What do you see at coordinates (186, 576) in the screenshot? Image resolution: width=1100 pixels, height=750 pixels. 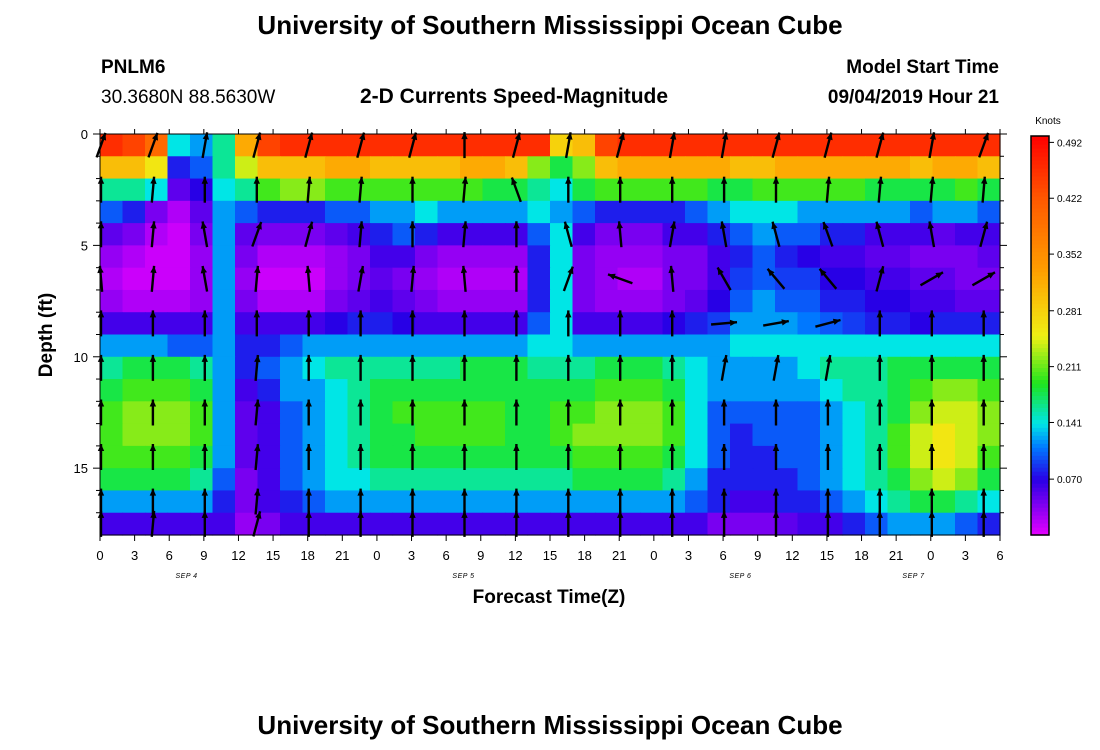 I see `day-label: SEP 4` at bounding box center [186, 576].